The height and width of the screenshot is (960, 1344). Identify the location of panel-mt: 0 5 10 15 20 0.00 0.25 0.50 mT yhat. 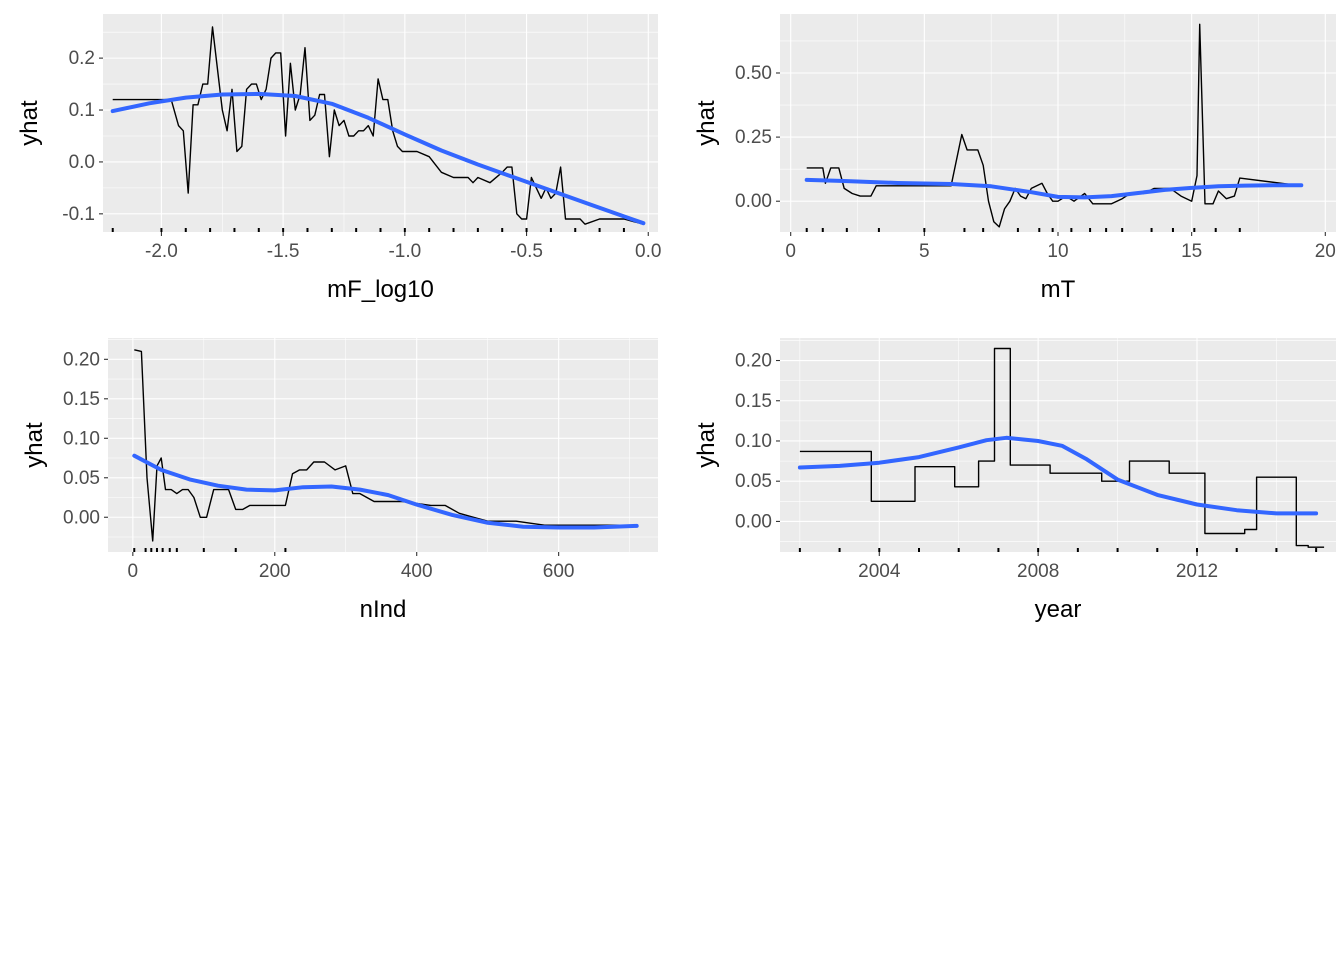
(1014, 158).